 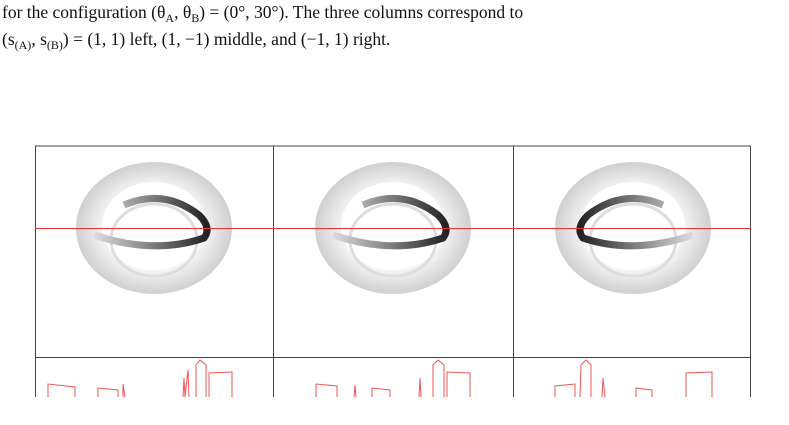 What do you see at coordinates (84, 12) in the screenshot?
I see `text-run: for the configuration (θ` at bounding box center [84, 12].